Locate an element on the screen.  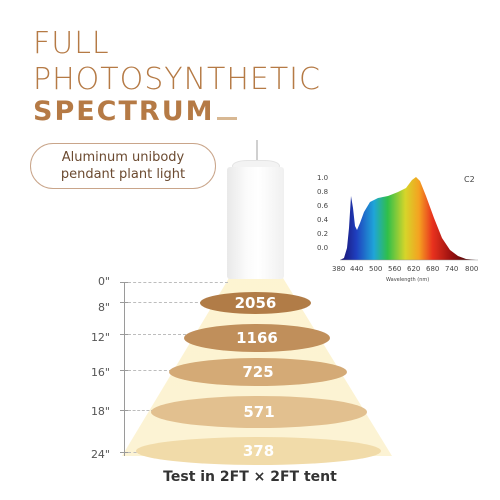
x-tick: 800 is located at coordinates (471, 269).